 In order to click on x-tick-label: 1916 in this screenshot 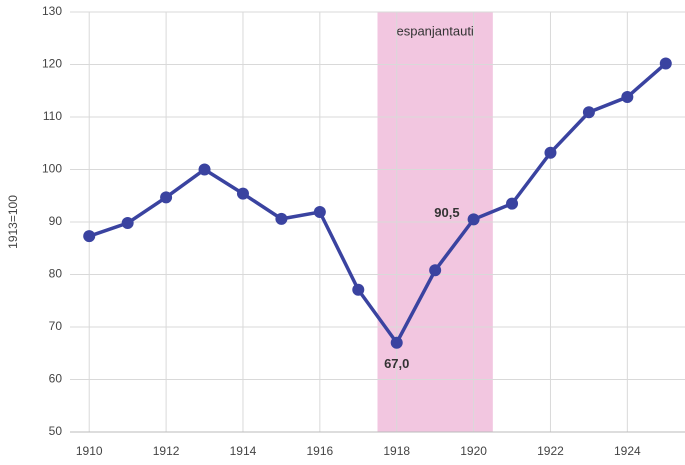, I will do `click(319, 451)`.